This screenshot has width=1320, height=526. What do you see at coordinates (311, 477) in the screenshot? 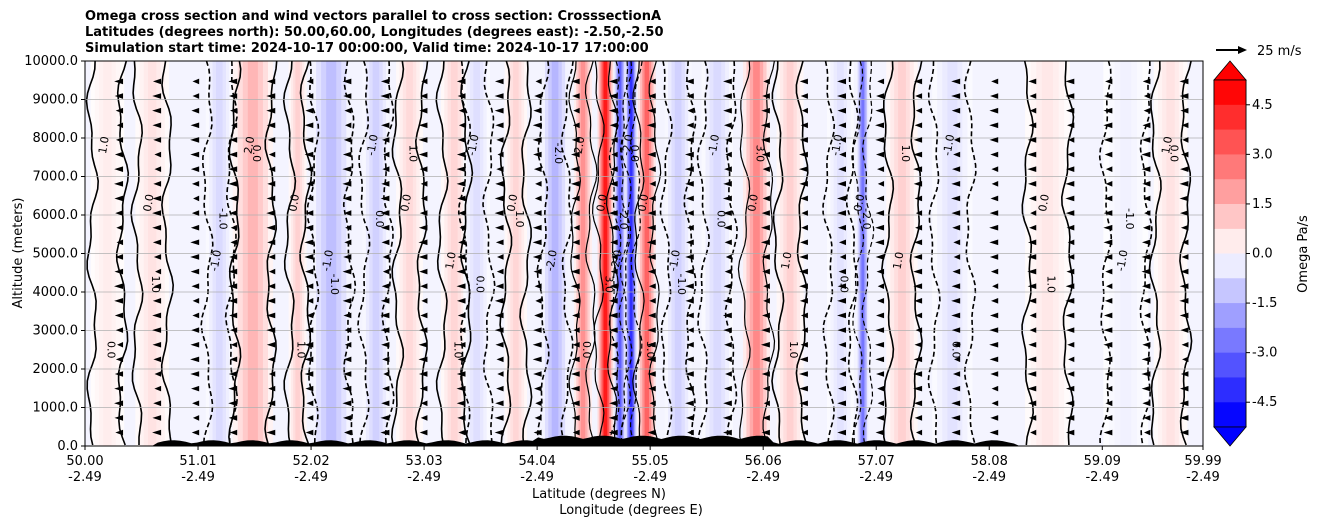
I see `x-tick-label-lon: -2.49` at bounding box center [311, 477].